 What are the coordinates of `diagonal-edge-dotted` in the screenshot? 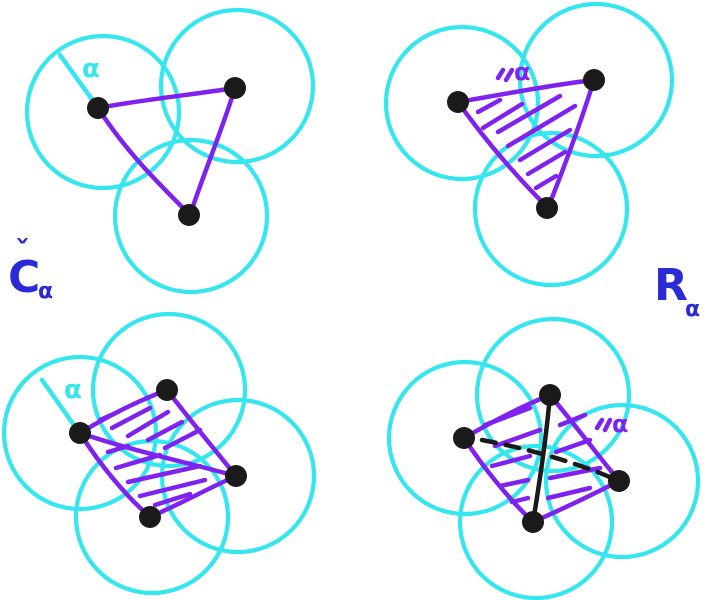 It's located at (547, 459).